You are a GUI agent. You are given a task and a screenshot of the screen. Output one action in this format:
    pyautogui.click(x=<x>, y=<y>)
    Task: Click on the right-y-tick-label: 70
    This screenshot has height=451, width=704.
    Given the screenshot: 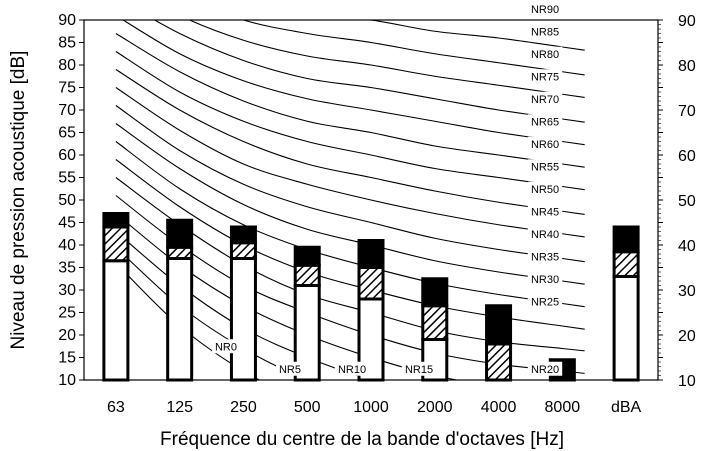 What is the action you would take?
    pyautogui.click(x=687, y=111)
    